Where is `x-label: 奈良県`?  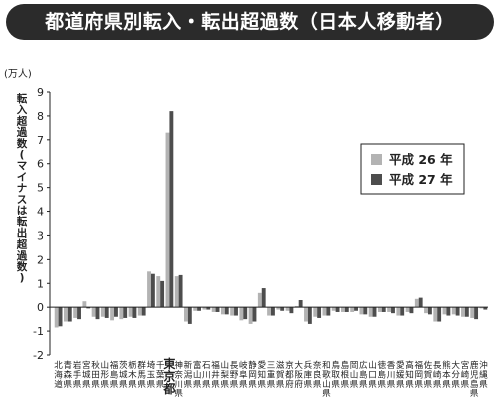
x-label: 奈良県 is located at coordinates (317, 374).